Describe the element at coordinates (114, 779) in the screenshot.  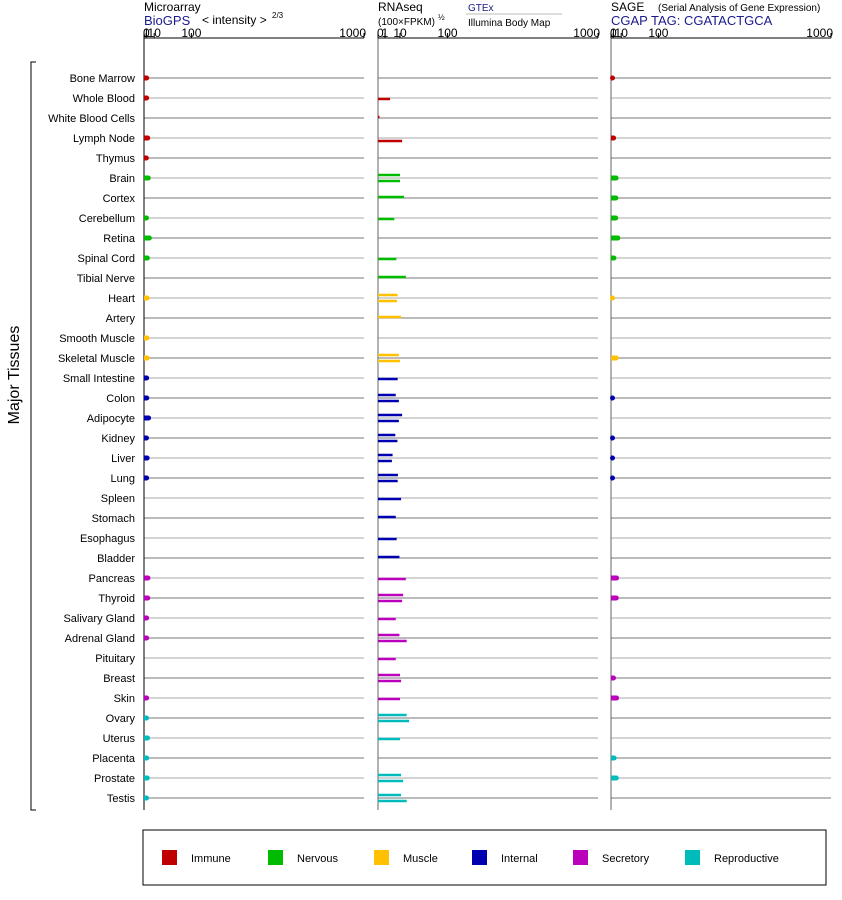
I see `tissue-label-prostate: Prostate` at that location.